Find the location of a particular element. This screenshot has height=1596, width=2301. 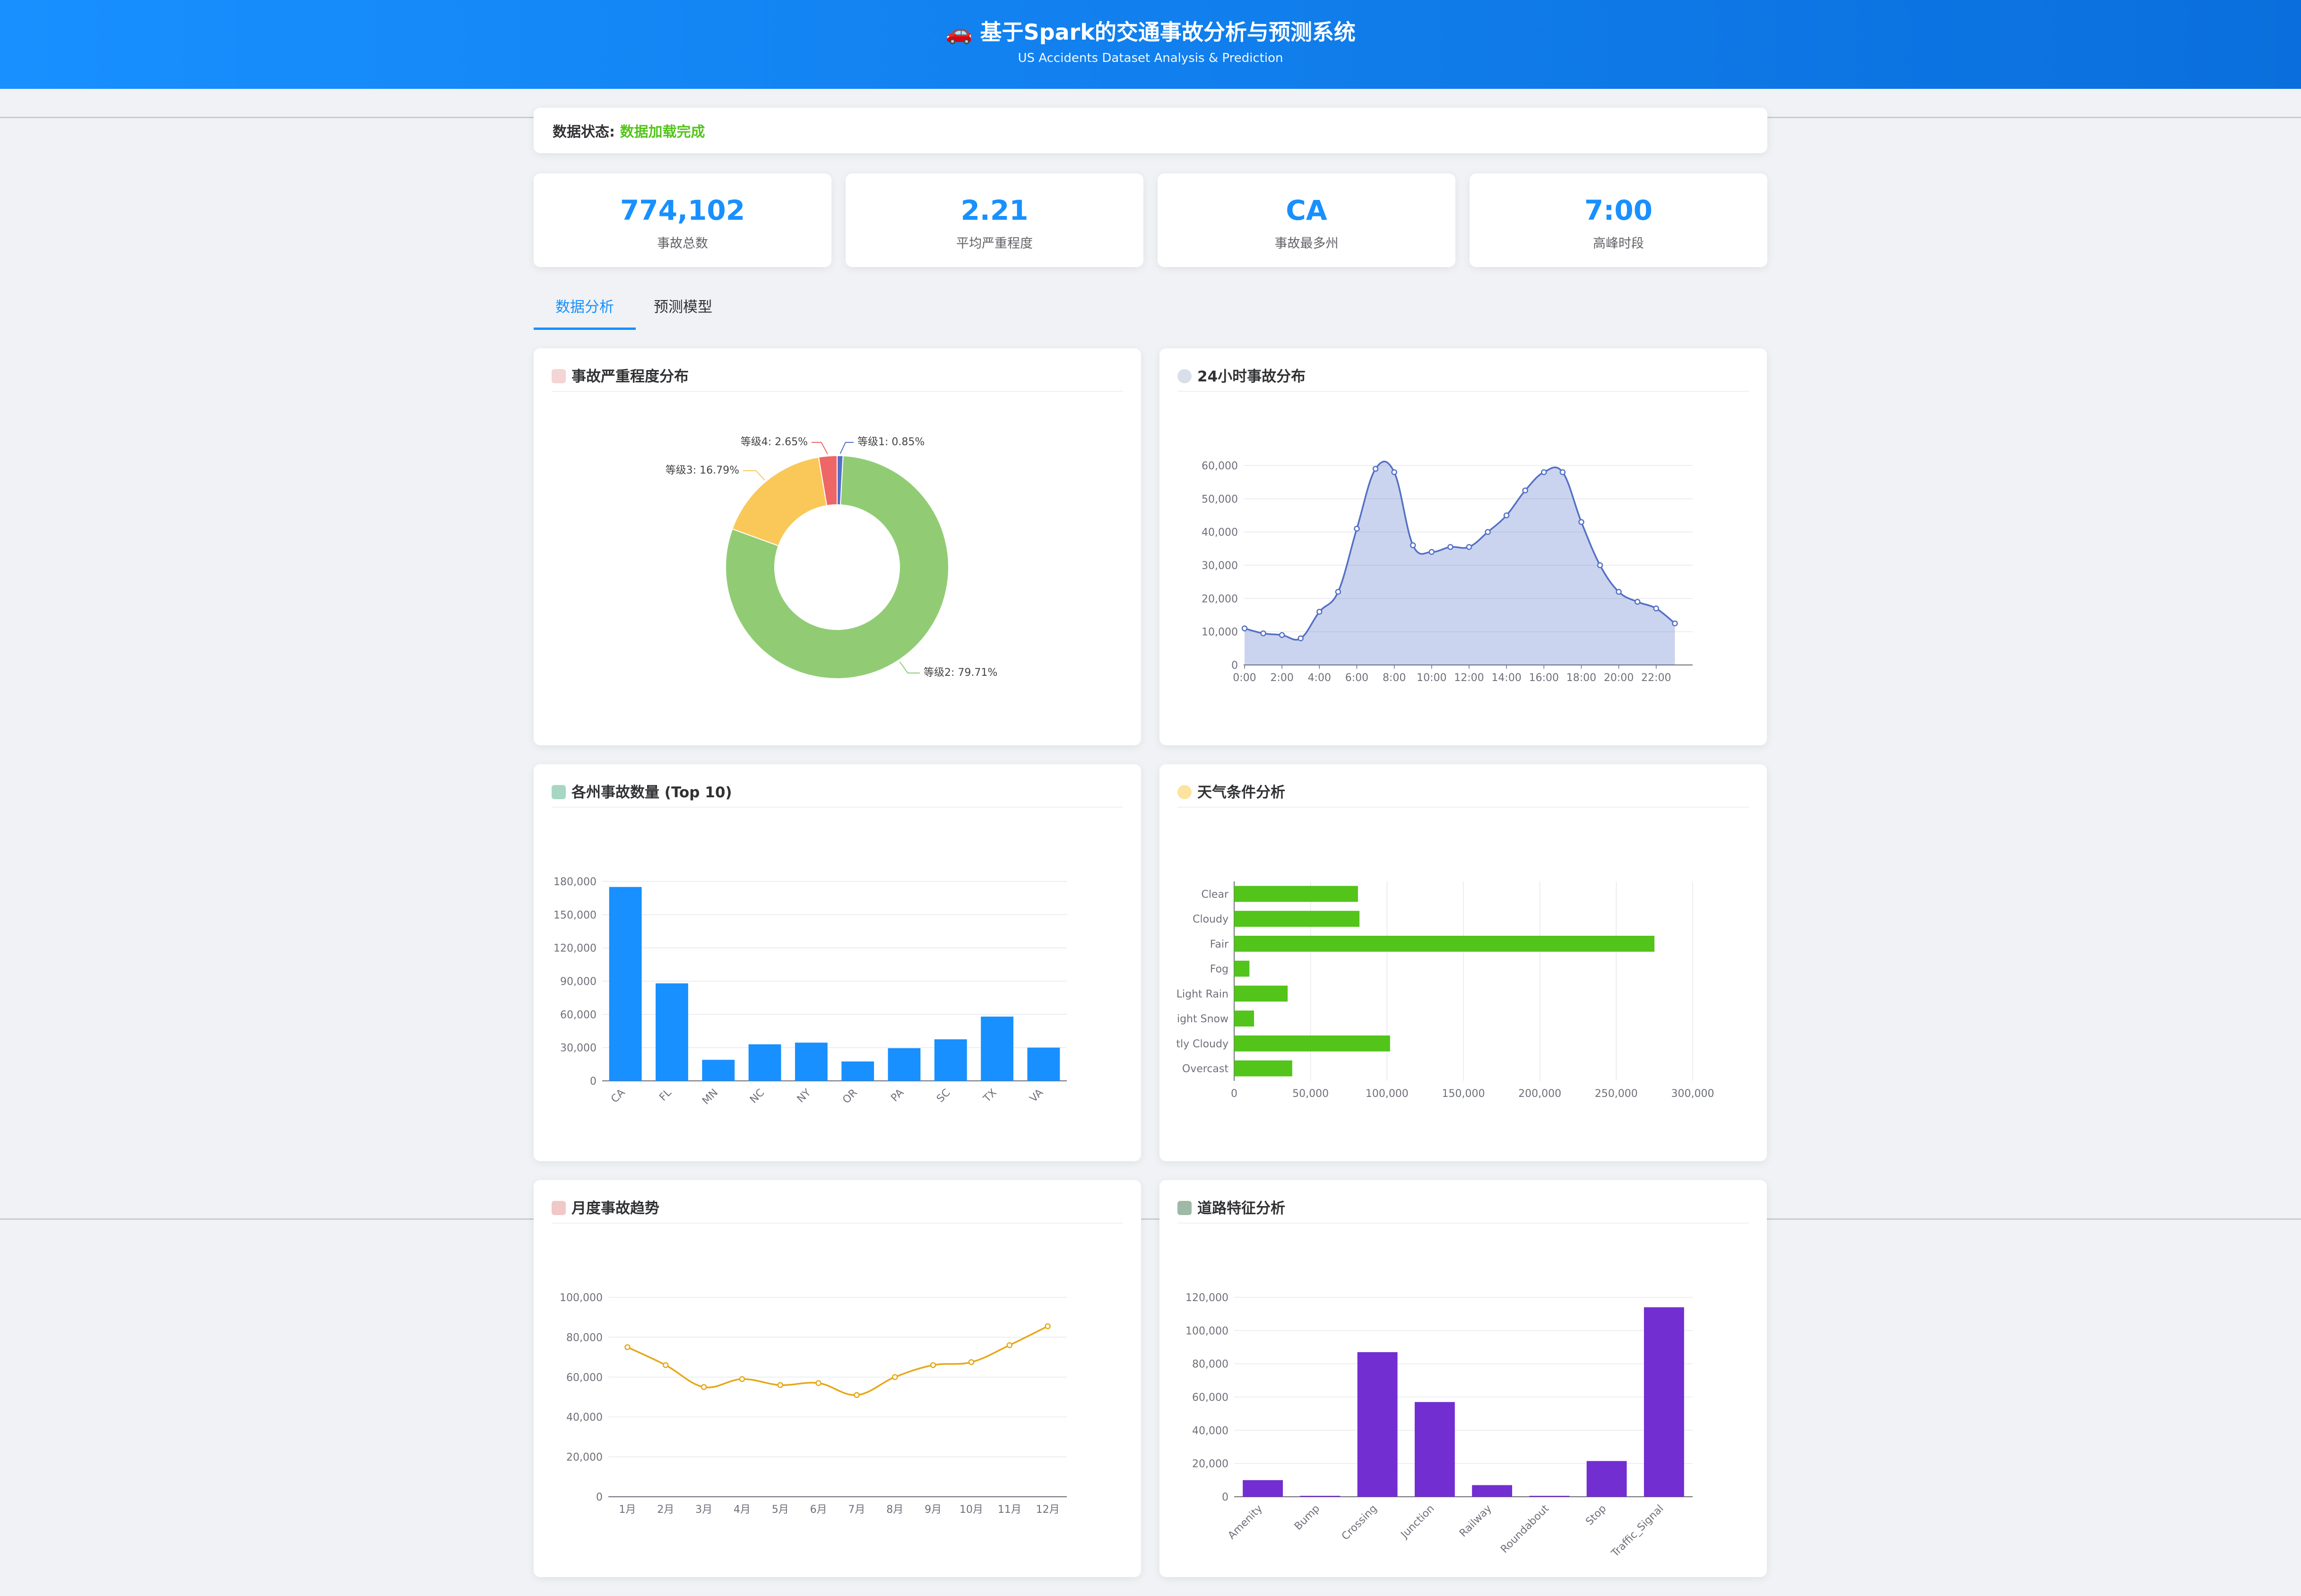

stat-card-total: 774,102 事故总数 is located at coordinates (682, 220).